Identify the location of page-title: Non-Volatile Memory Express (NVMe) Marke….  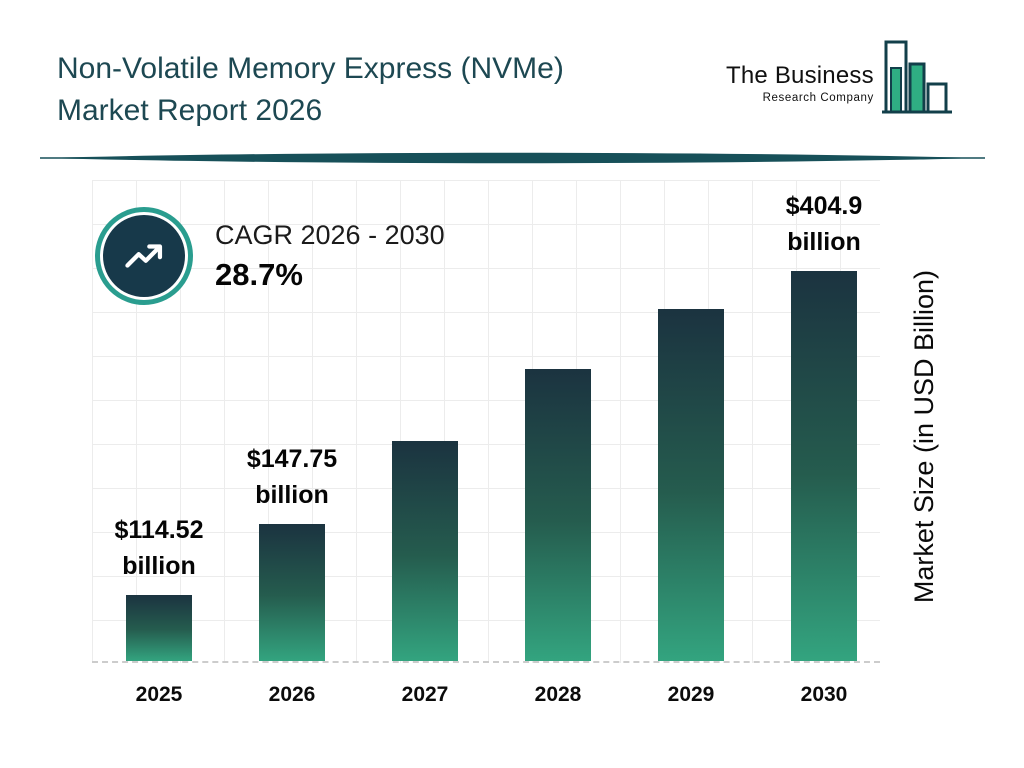
(310, 90).